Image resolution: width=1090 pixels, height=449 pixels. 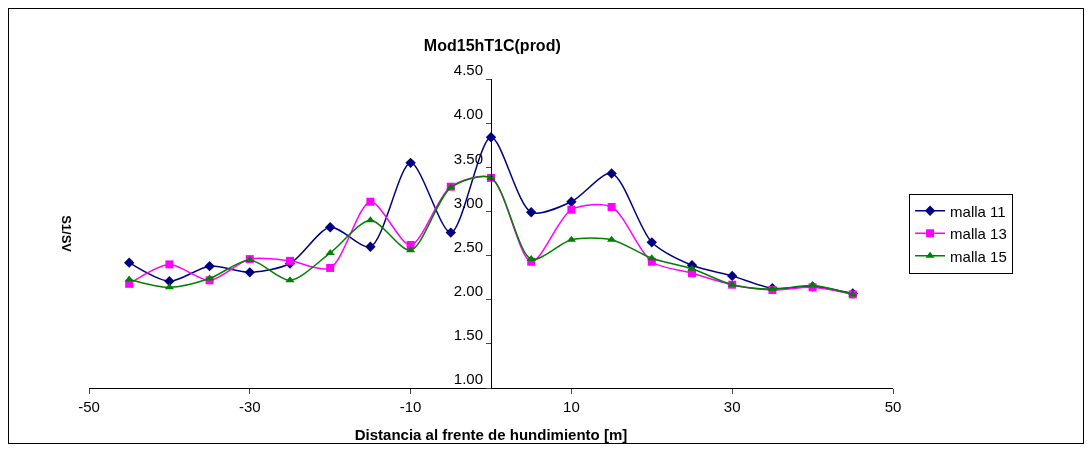 I want to click on y-tick-label: 2.00, so click(x=468, y=290).